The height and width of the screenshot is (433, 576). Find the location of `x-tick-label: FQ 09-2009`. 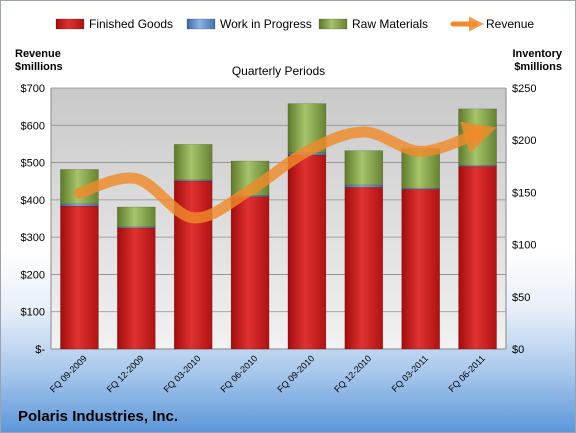

x-tick-label: FQ 09-2009 is located at coordinates (68, 373).